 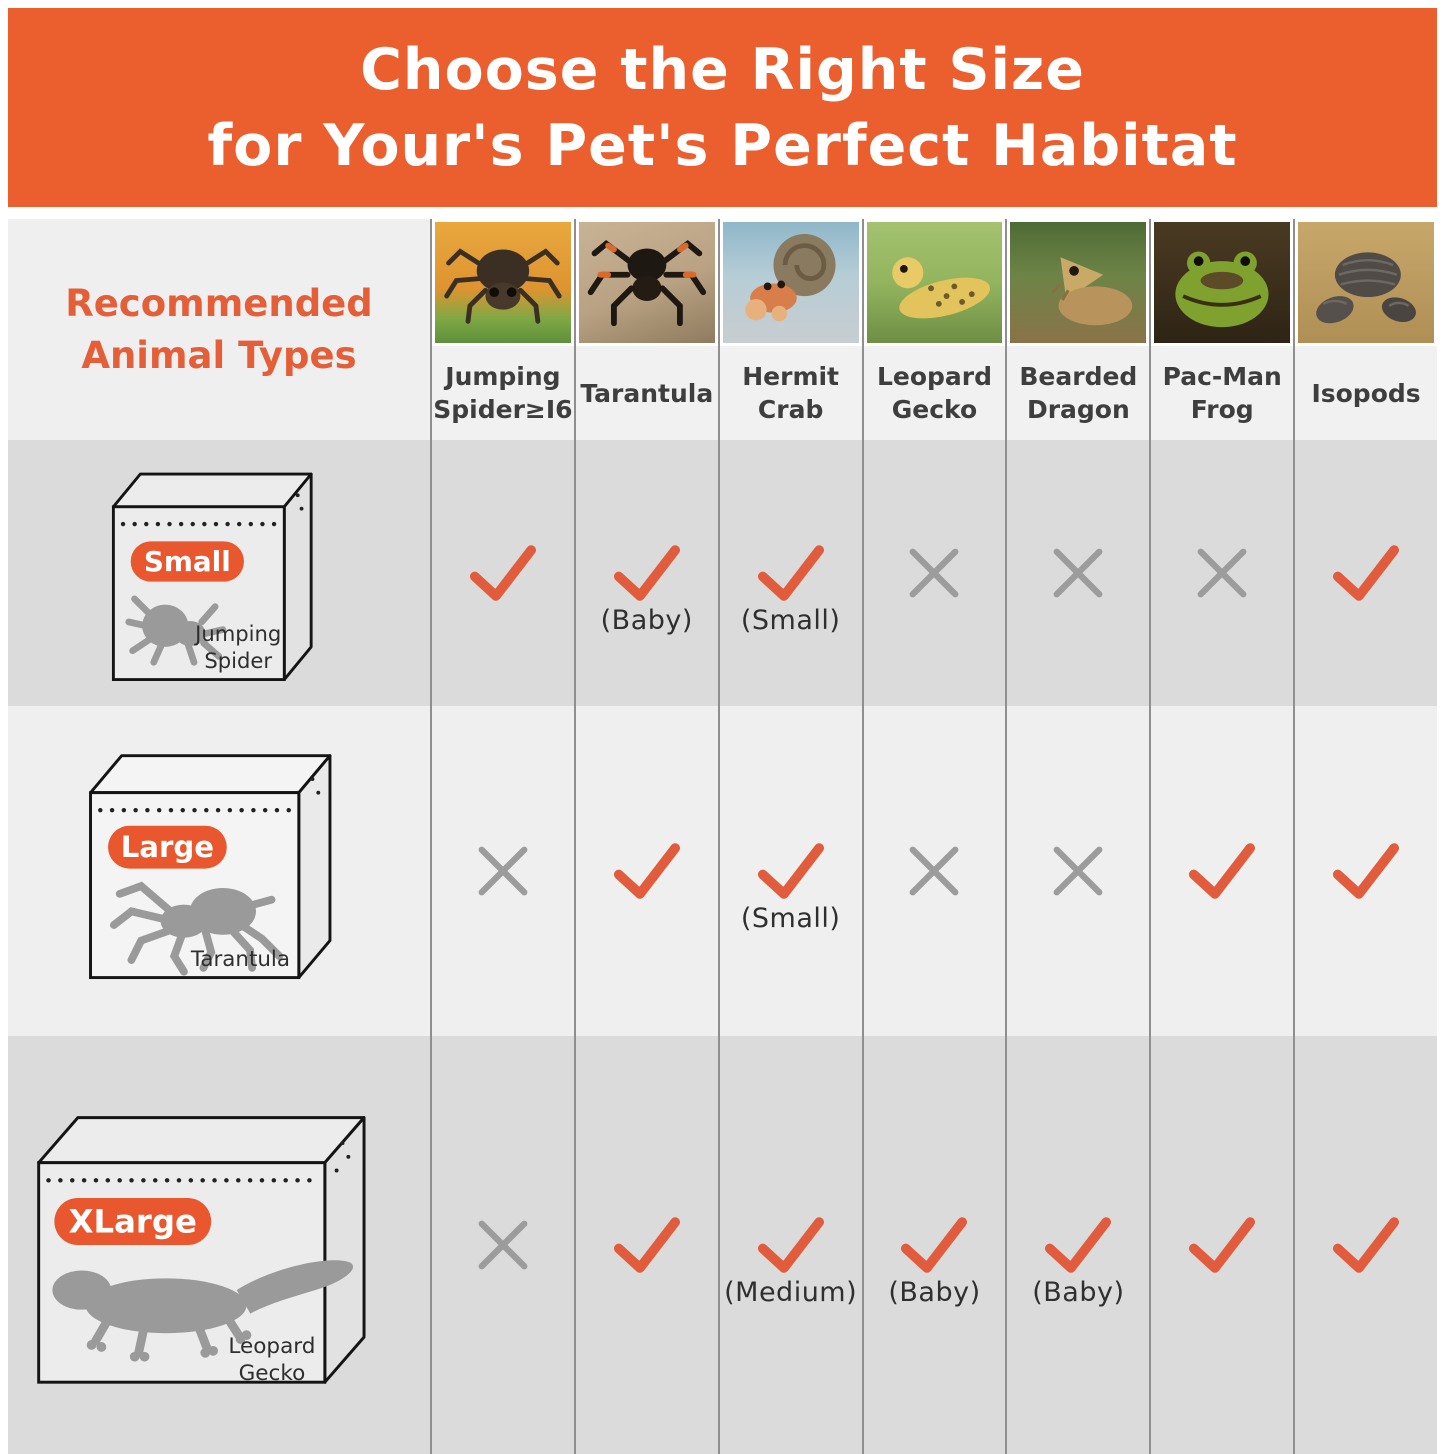 I want to click on leopard-gecko-photo, so click(x=934, y=282).